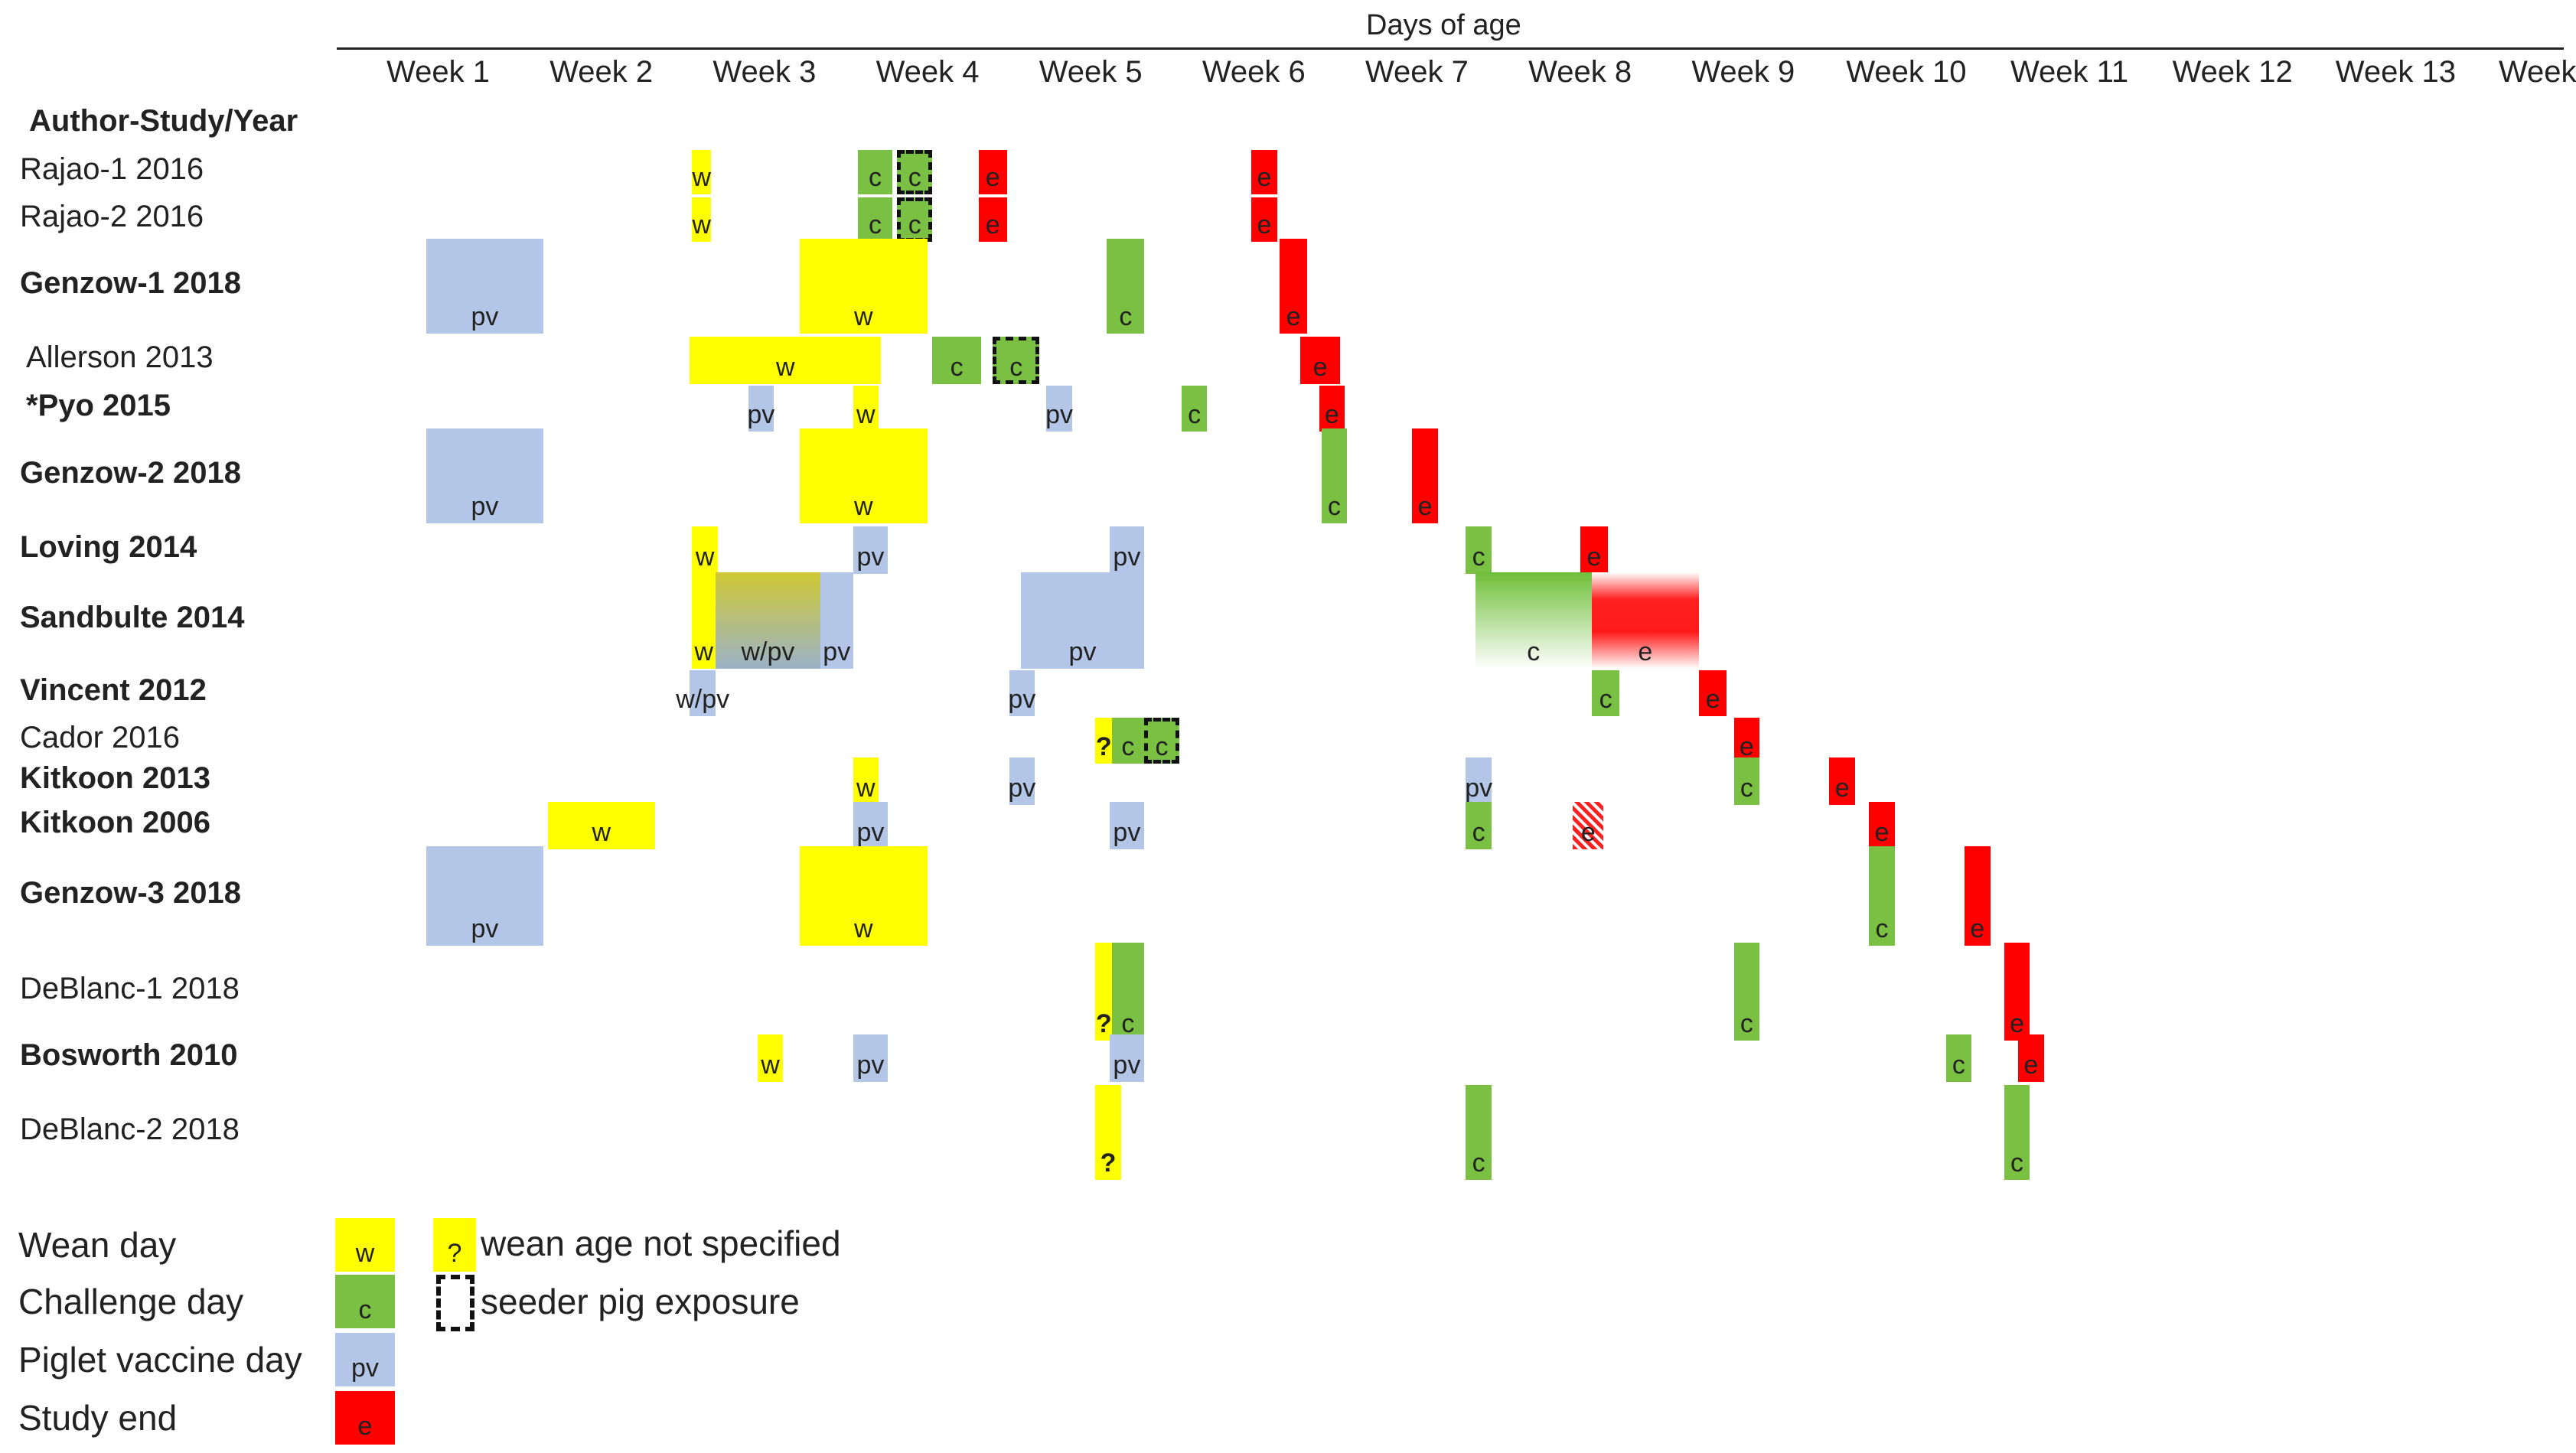 The width and height of the screenshot is (2576, 1453). What do you see at coordinates (129, 1055) in the screenshot?
I see `row-label: Bosworth 2010` at bounding box center [129, 1055].